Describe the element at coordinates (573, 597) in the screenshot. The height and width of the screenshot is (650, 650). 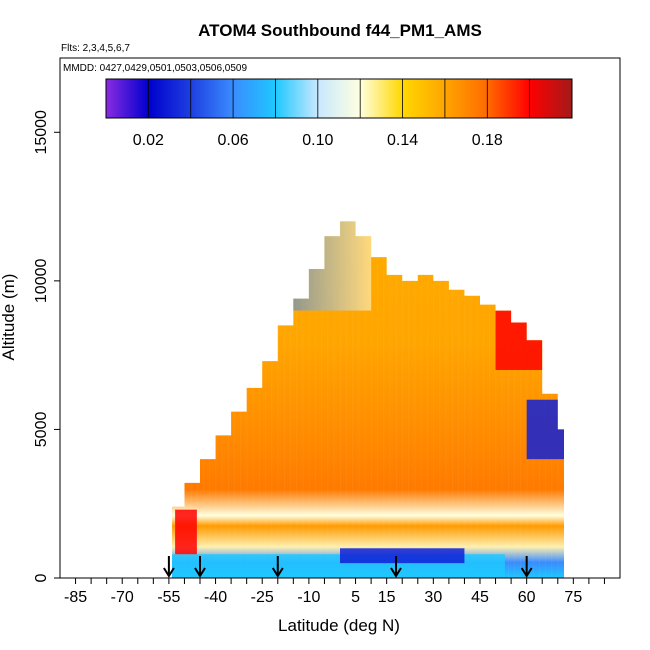
I see `x-tick-label: 75` at that location.